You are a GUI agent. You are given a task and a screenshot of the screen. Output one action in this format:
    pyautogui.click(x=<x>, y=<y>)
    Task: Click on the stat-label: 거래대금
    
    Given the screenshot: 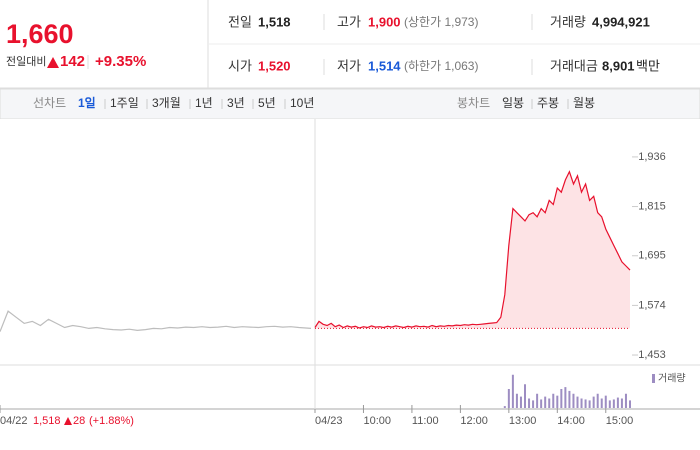 What is the action you would take?
    pyautogui.click(x=574, y=65)
    